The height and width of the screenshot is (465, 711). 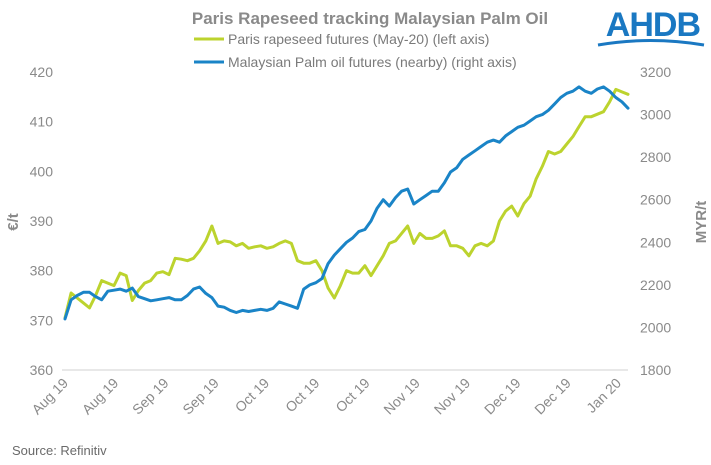 I want to click on y-right-tick-2200: 2200, so click(x=655, y=285).